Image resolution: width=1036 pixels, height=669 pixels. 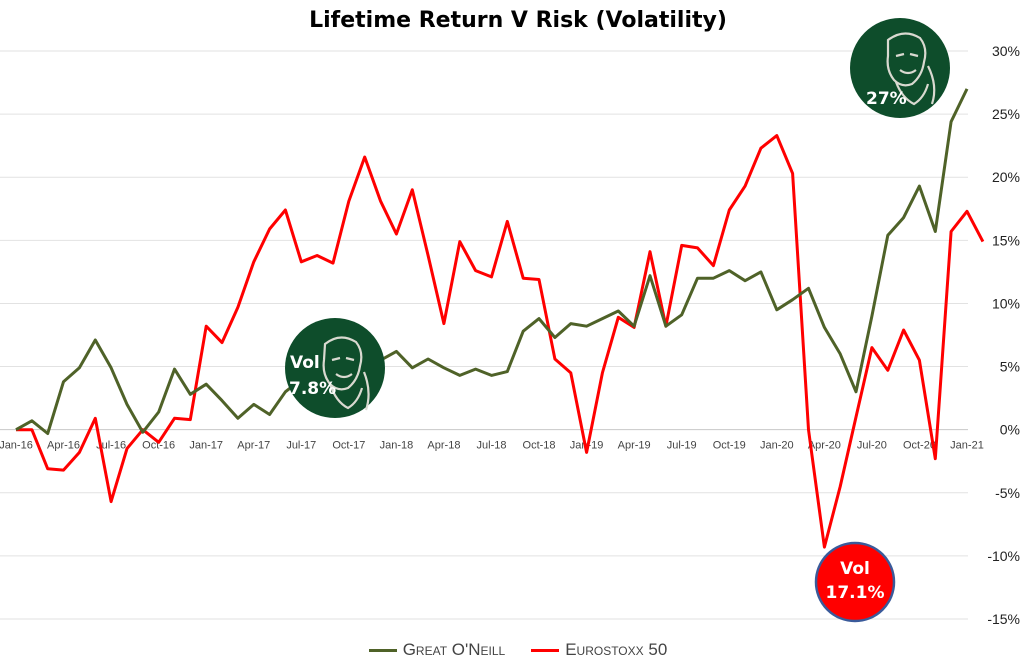 What do you see at coordinates (1003, 335) in the screenshot?
I see `y-axis-ticks: 30% 25% 20% 15% 10% 5% 0% -5% -10% -15%` at bounding box center [1003, 335].